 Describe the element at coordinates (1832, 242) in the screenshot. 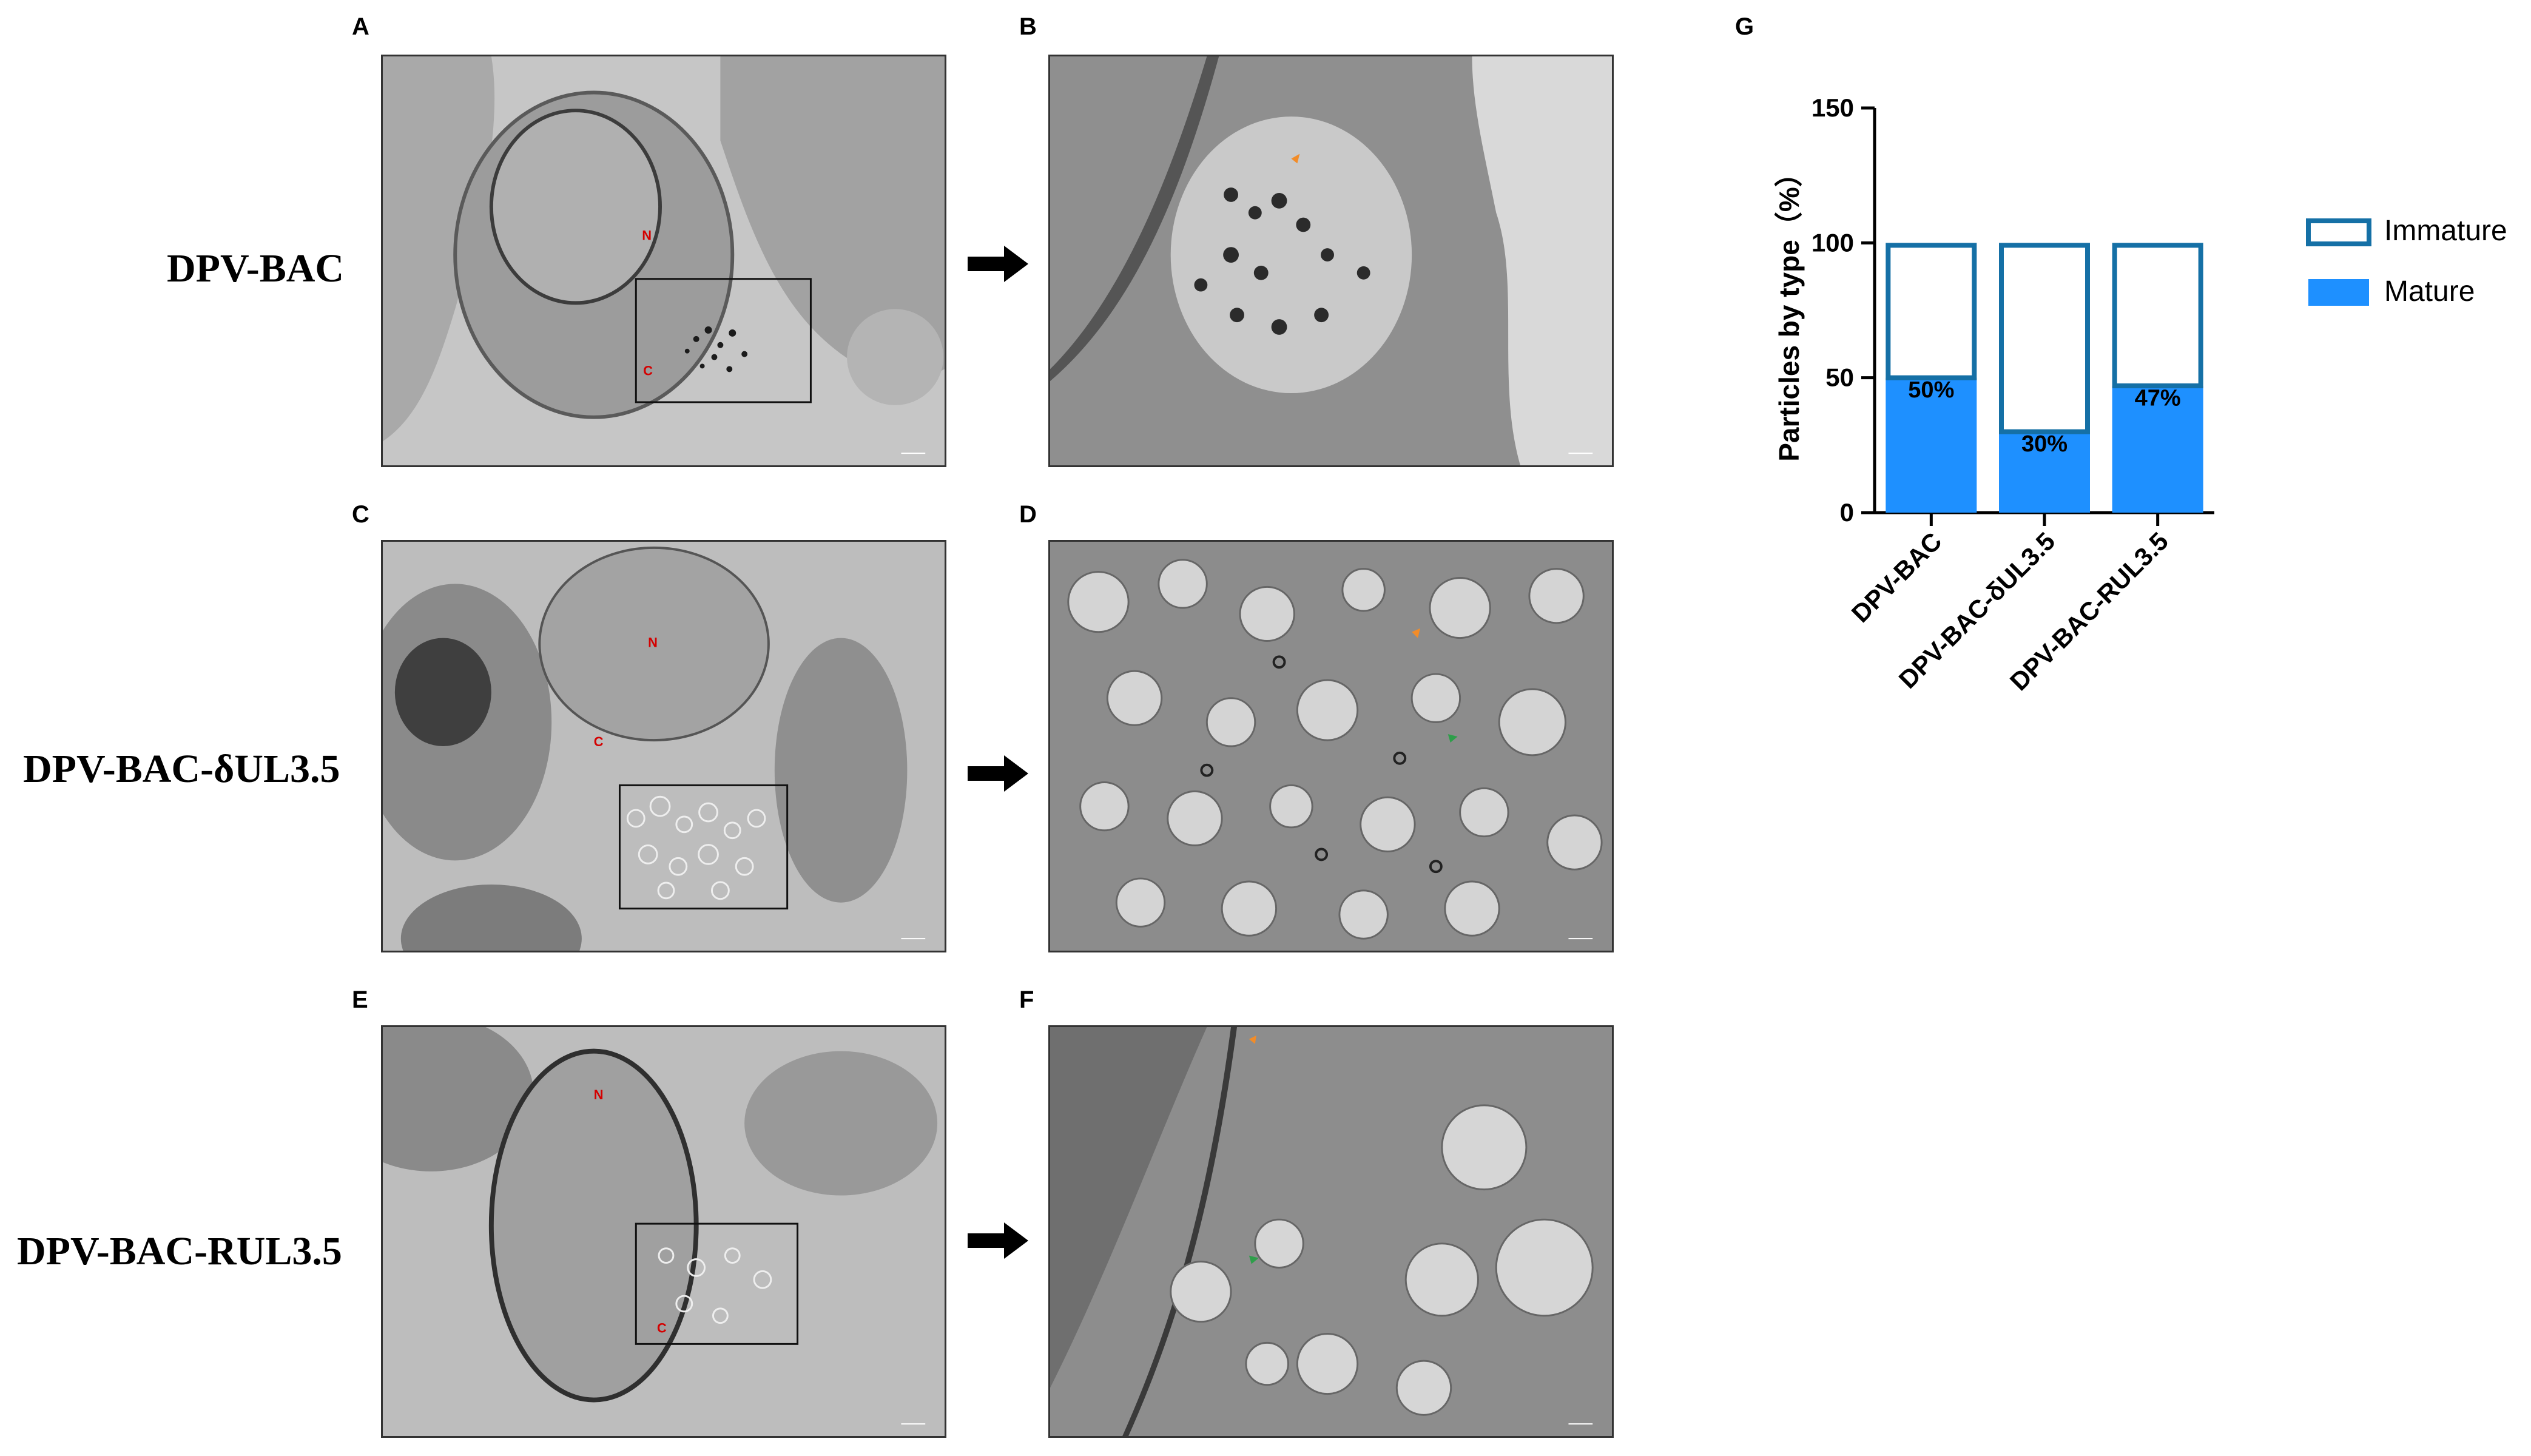

I see `y-tick-label: 100` at that location.